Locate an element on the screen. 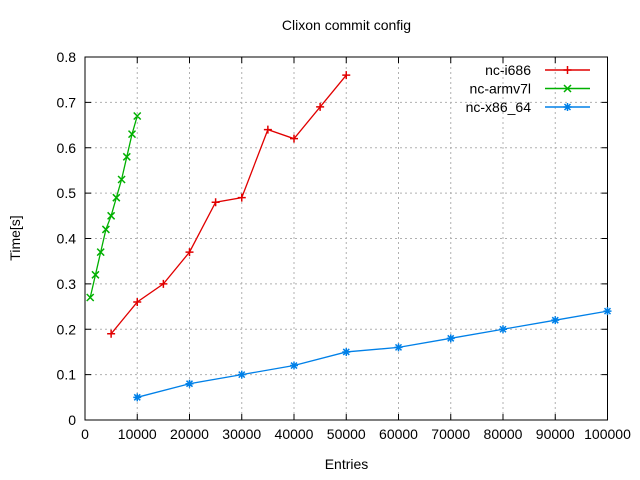 The height and width of the screenshot is (480, 640). legend-sample-marker-nc-i686 is located at coordinates (567, 70).